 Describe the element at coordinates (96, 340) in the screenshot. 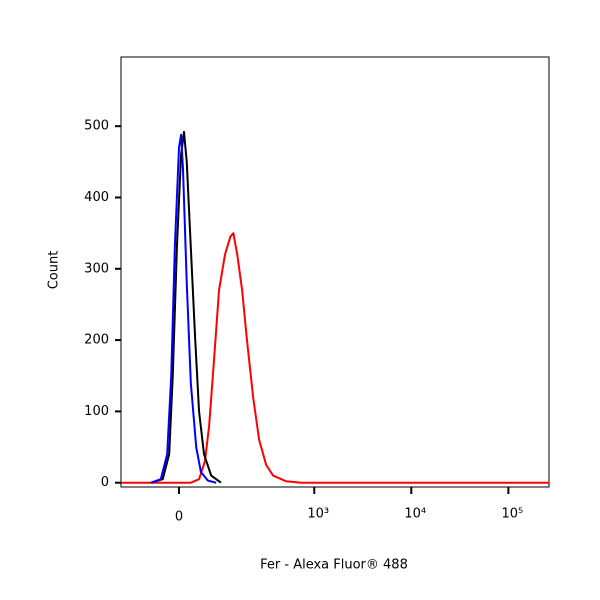

I see `y-tick-label: 200` at that location.